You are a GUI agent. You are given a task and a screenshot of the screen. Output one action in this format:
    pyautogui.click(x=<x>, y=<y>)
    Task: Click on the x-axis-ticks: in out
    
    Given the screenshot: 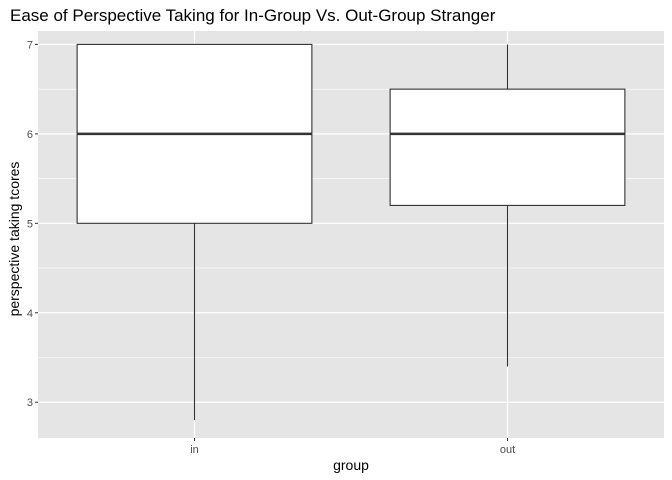 What is the action you would take?
    pyautogui.click(x=352, y=447)
    